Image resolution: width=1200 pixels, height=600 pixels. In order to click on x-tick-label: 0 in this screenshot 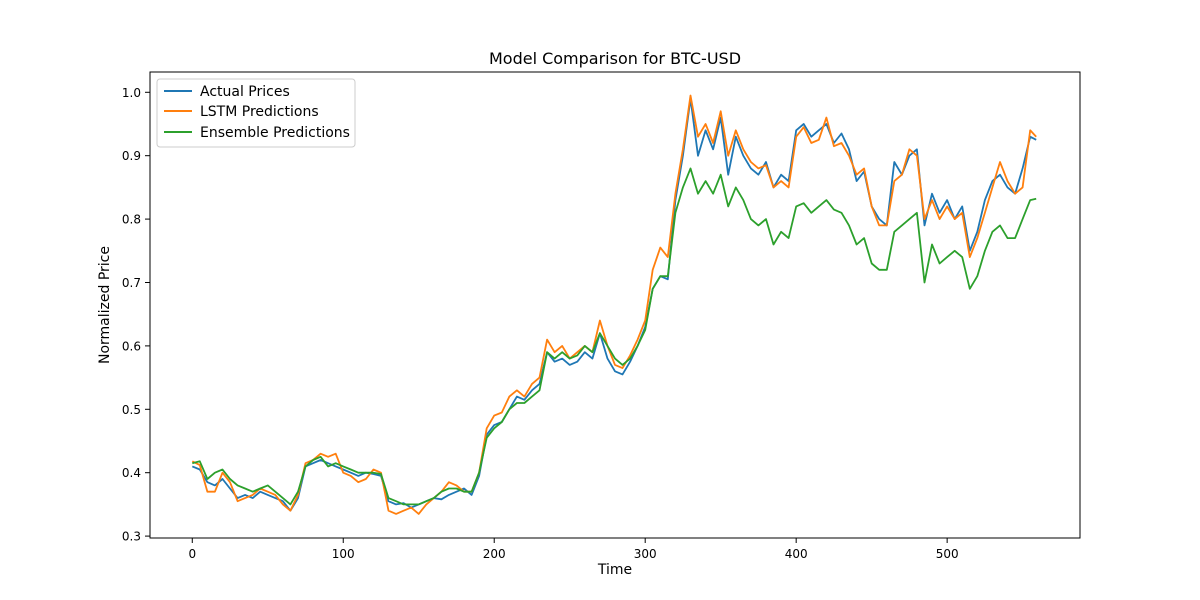, I will do `click(192, 554)`.